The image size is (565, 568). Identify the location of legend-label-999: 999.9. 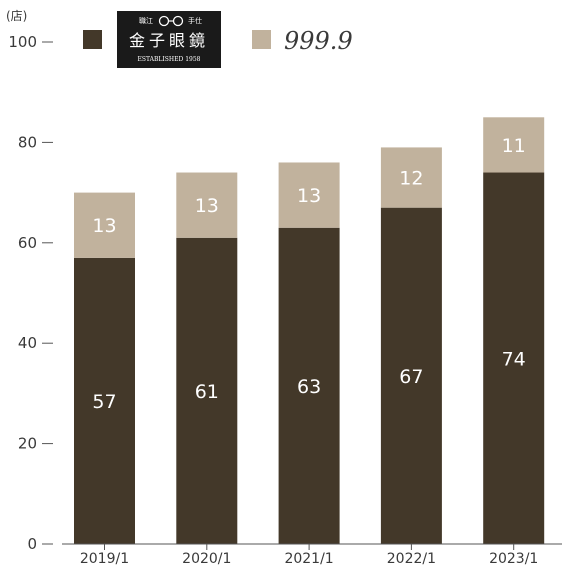
(318, 41).